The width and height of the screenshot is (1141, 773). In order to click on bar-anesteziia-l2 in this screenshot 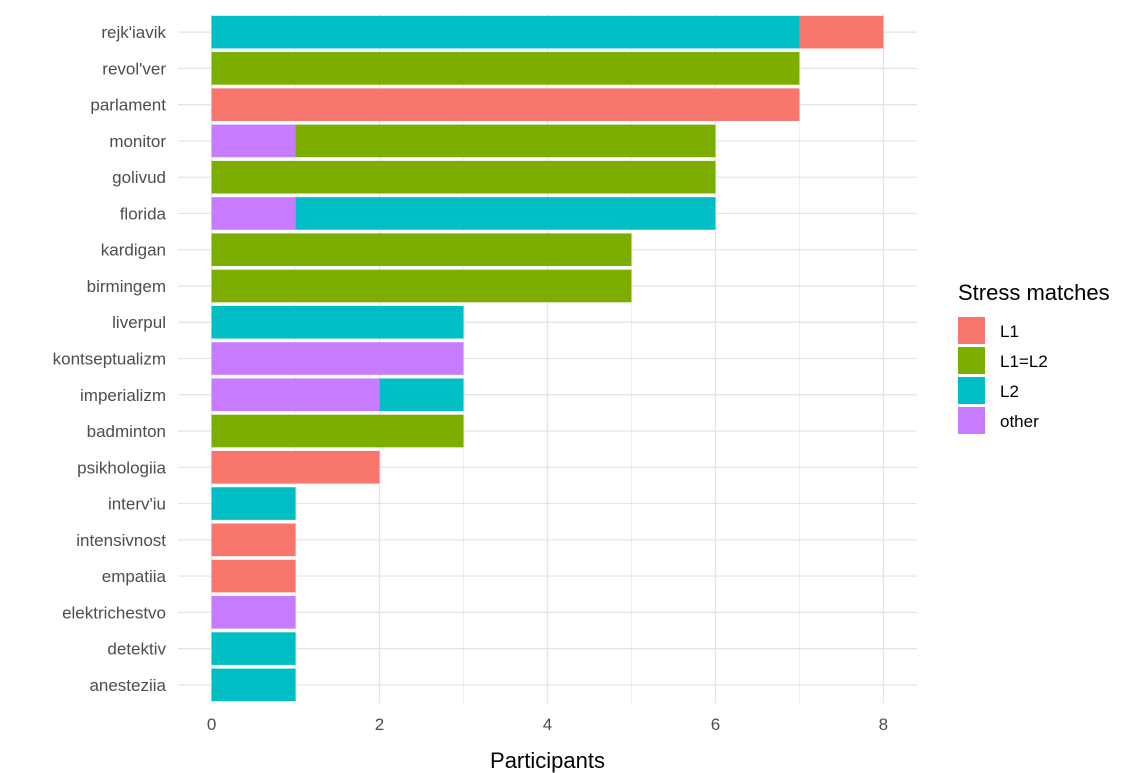, I will do `click(253, 685)`.